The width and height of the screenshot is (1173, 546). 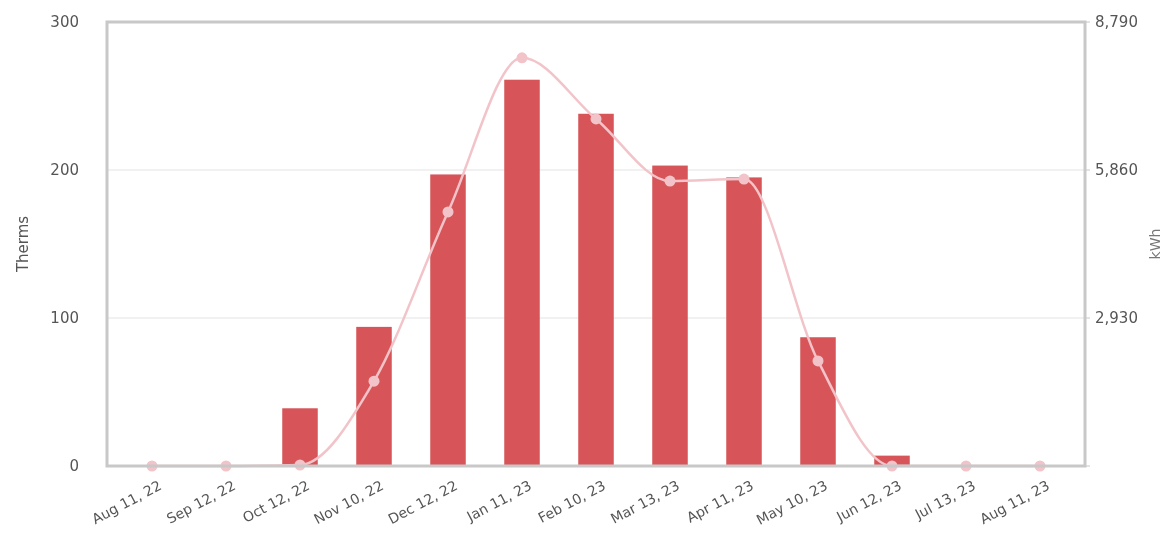 I want to click on y-tick-label: 300, so click(x=64, y=22).